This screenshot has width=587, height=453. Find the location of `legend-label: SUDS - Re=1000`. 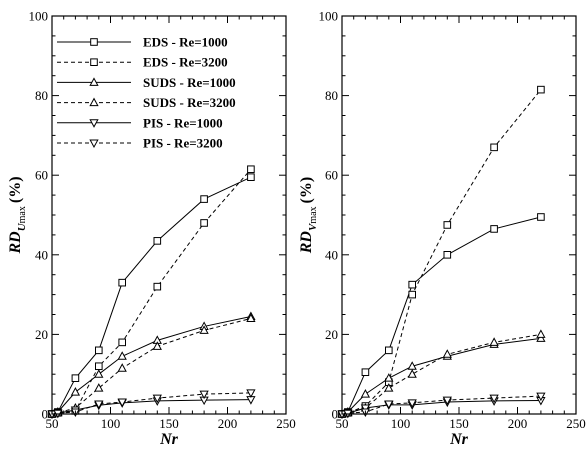

legend-label: SUDS - Re=1000 is located at coordinates (189, 82).